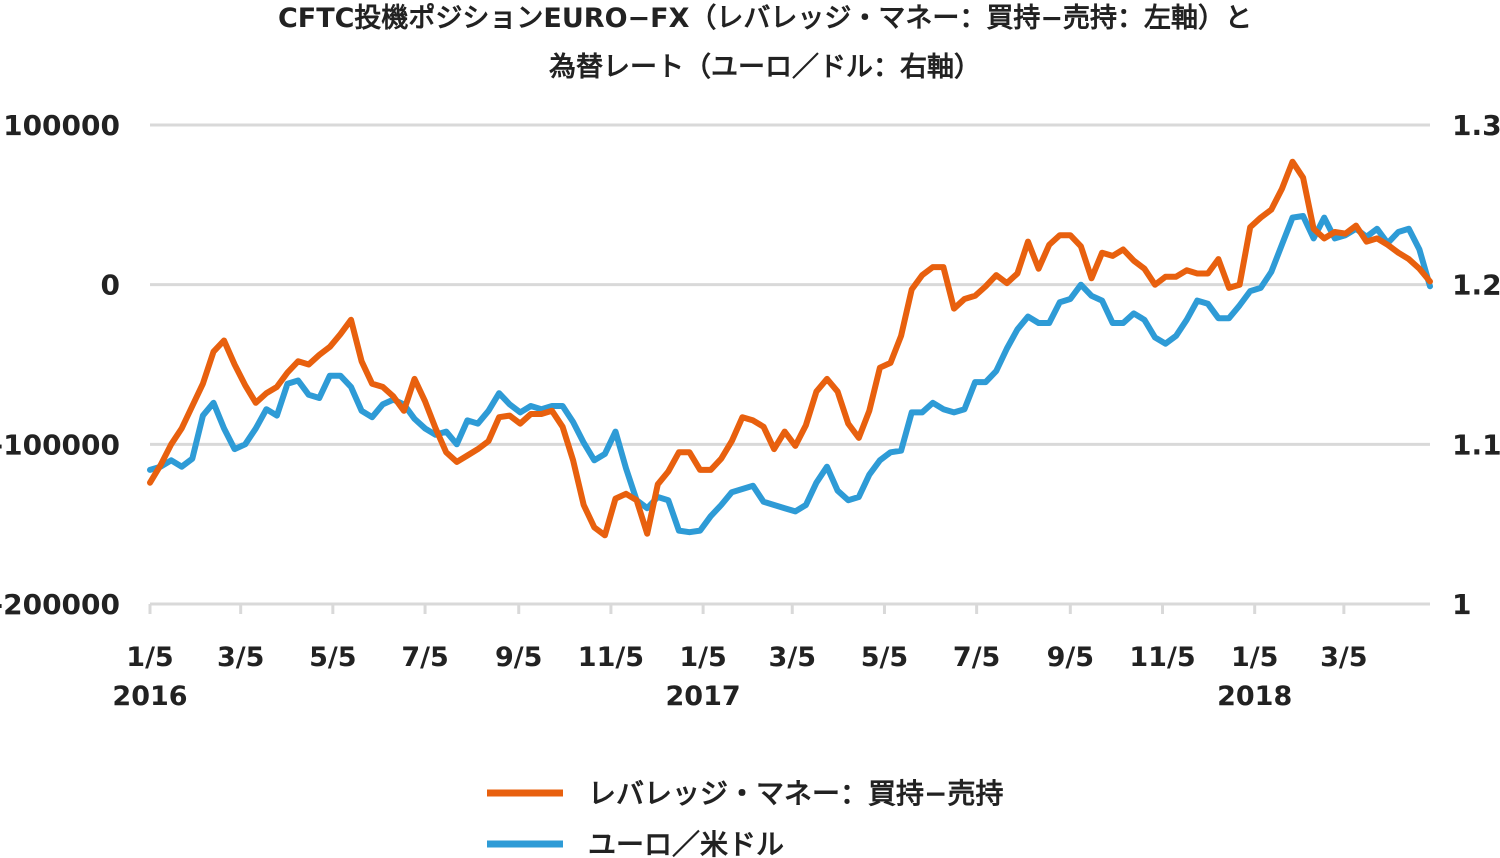 The height and width of the screenshot is (858, 1500). Describe the element at coordinates (745, 817) in the screenshot. I see `legend: レバレッジ・マネー：買持−売持 ユーロ／米ドル` at that location.